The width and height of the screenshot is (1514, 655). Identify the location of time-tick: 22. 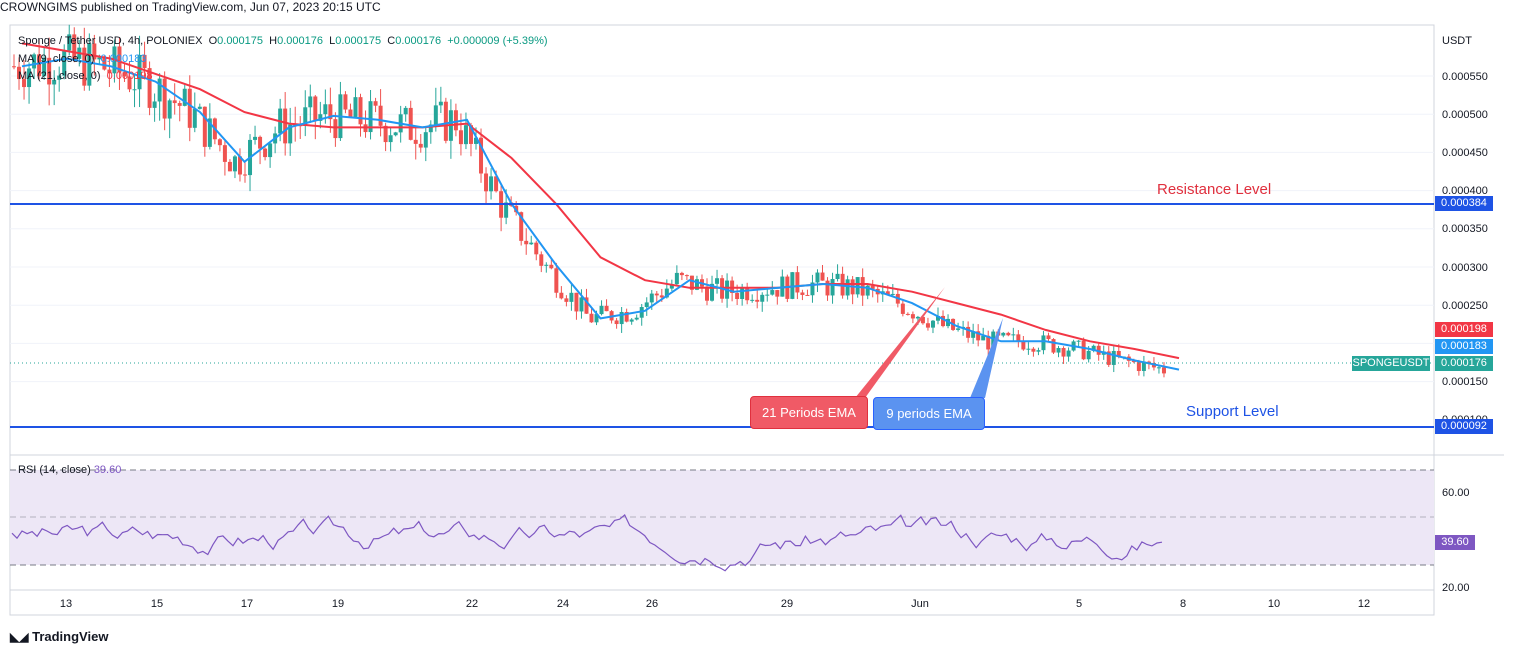
(472, 604).